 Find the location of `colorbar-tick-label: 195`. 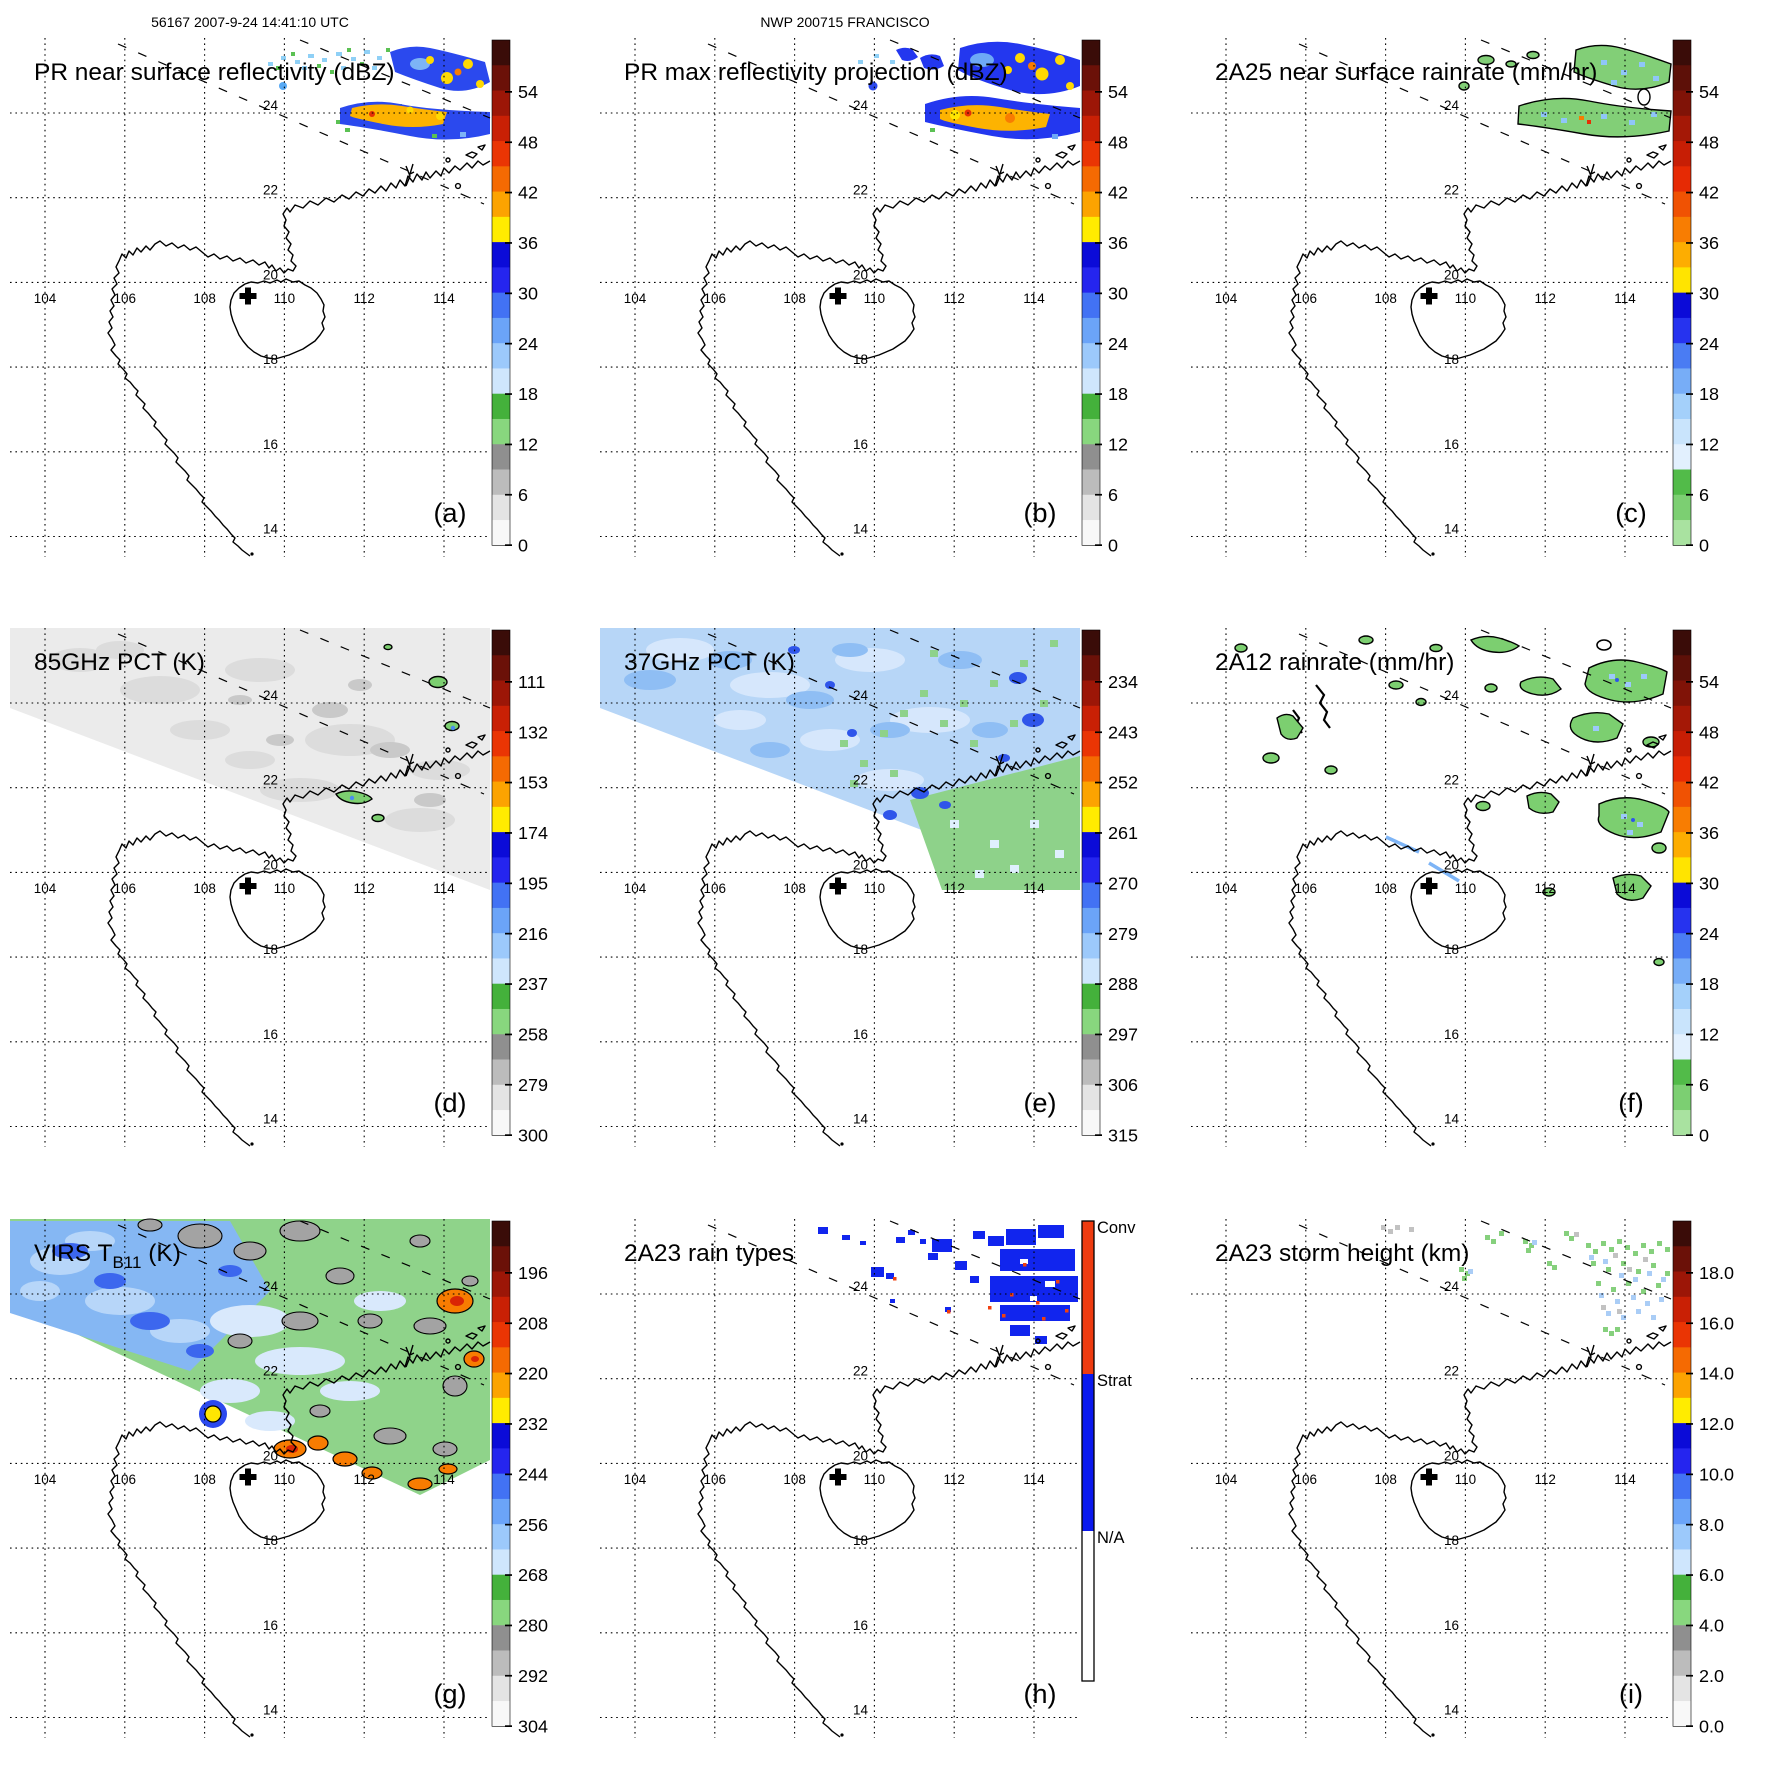

colorbar-tick-label: 195 is located at coordinates (533, 884).